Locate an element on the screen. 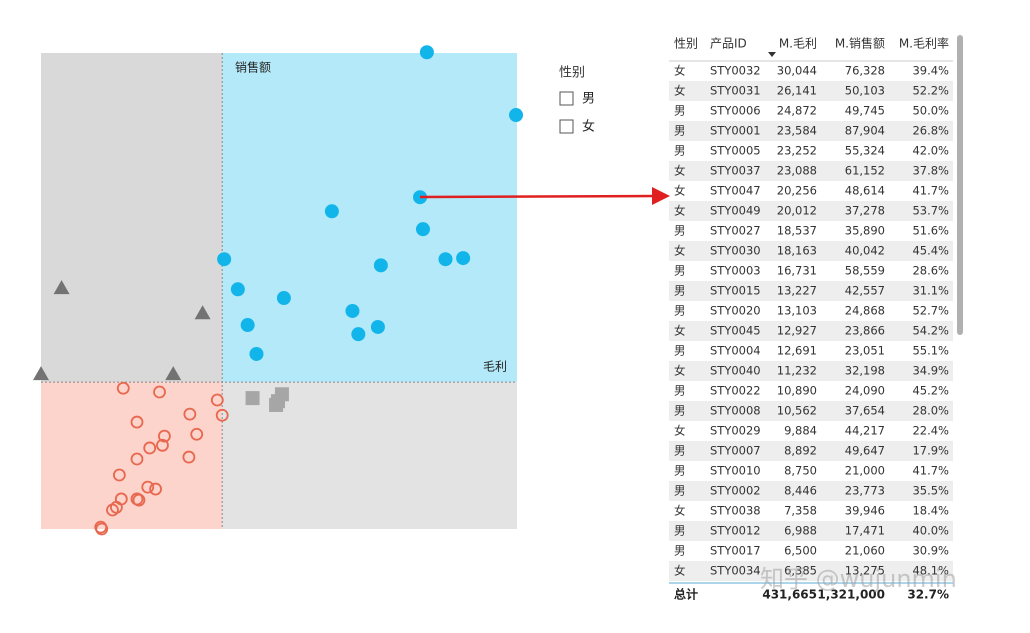  table-cell: 8,750 is located at coordinates (800, 471).